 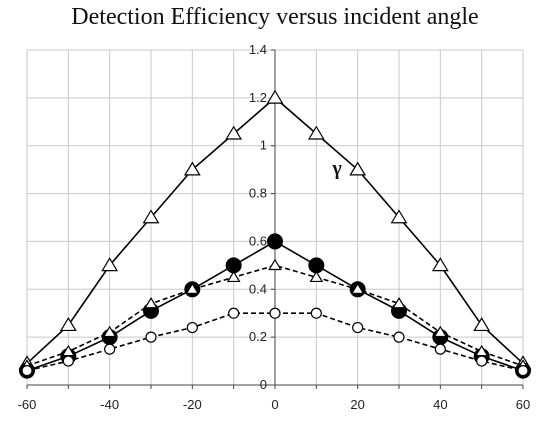 What do you see at coordinates (27, 404) in the screenshot?
I see `x-tick-label: -60` at bounding box center [27, 404].